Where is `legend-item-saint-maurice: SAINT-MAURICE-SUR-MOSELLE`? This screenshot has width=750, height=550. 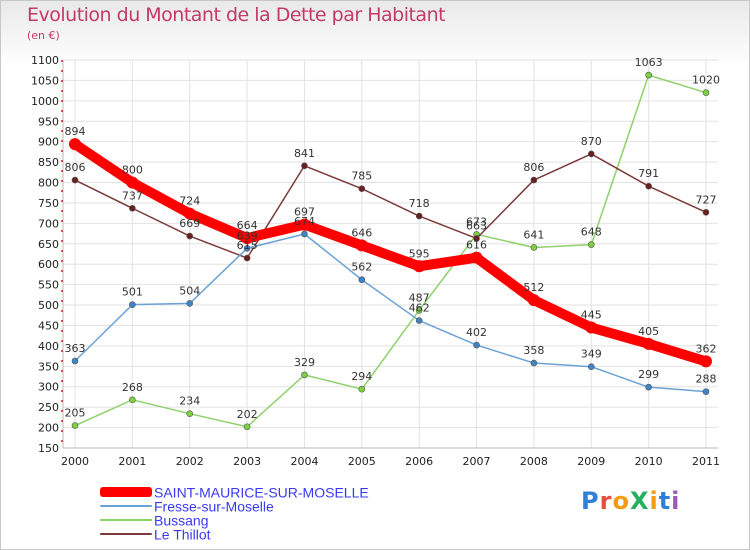
legend-item-saint-maurice: SAINT-MAURICE-SUR-MOSELLE is located at coordinates (234, 492).